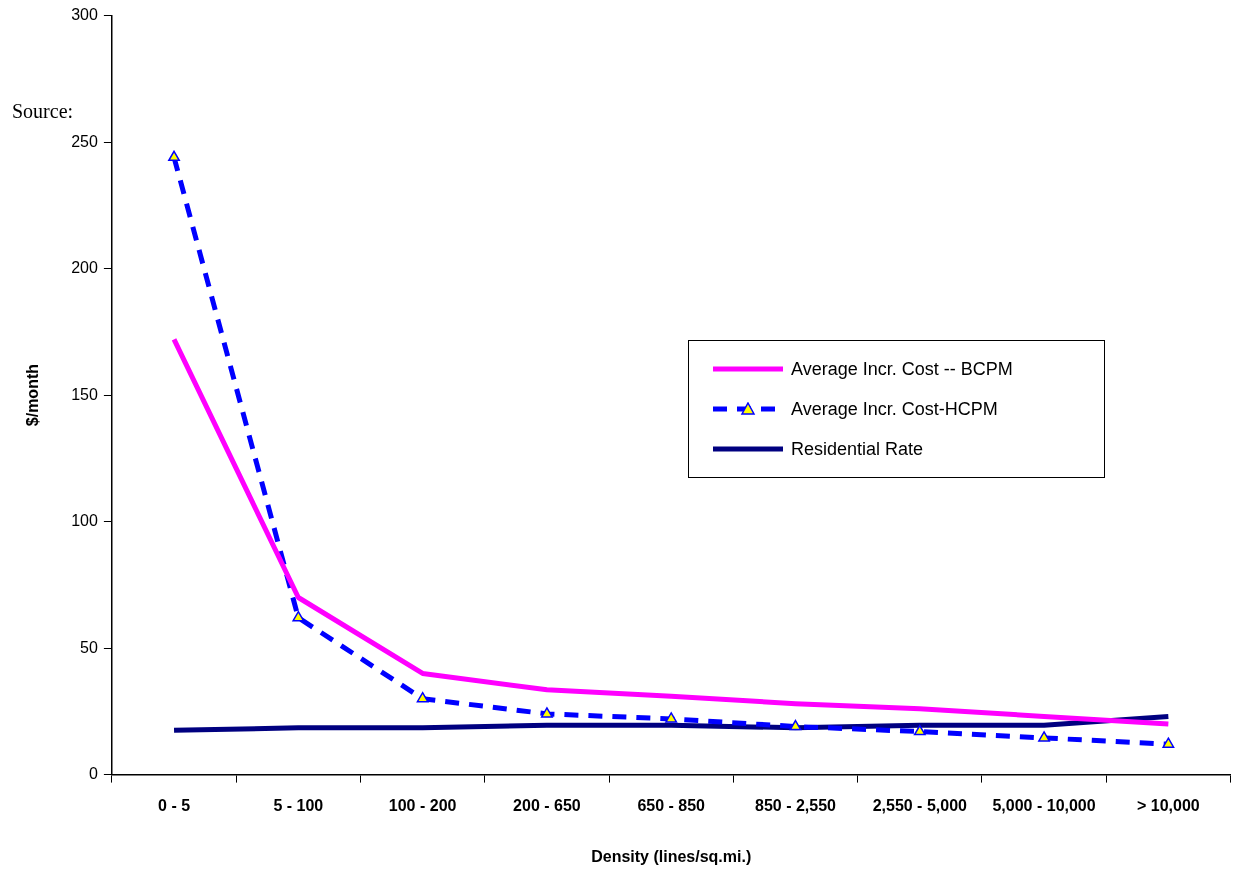 This screenshot has width=1238, height=877. Describe the element at coordinates (920, 805) in the screenshot. I see `x-tick-label: 2,550 - 5,000` at that location.